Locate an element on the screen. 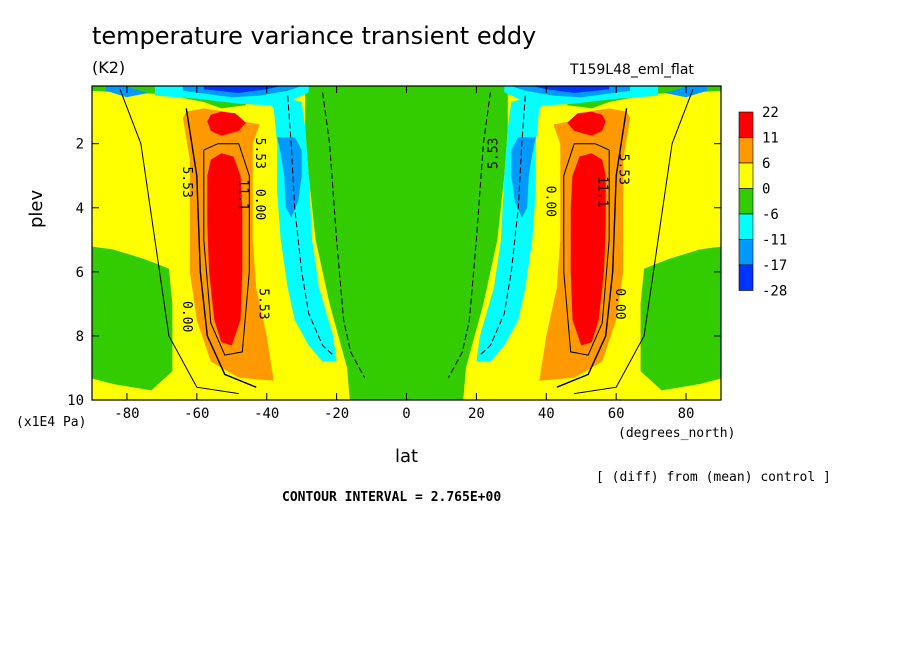 The width and height of the screenshot is (904, 658). x-tick-label: -80 is located at coordinates (126, 414).